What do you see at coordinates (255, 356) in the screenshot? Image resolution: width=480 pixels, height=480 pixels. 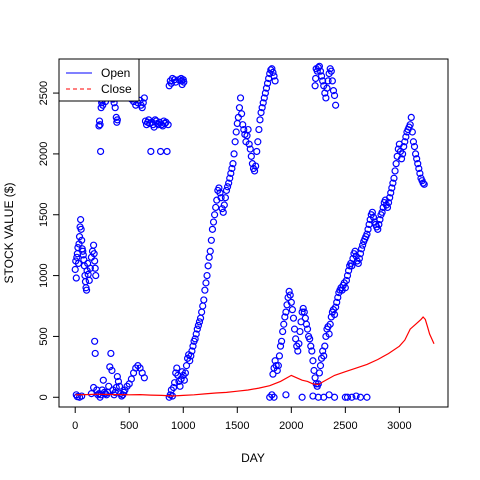 I see `close-line` at bounding box center [255, 356].